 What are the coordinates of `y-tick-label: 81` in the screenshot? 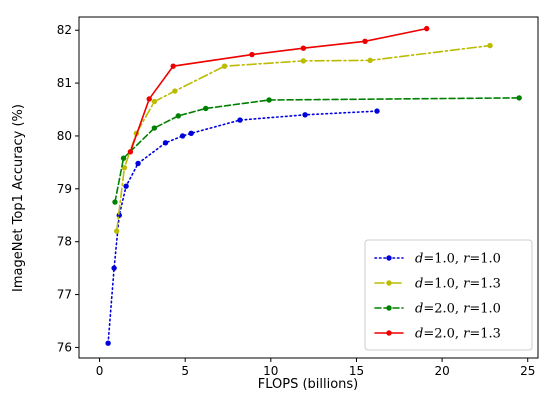 It's located at (64, 83).